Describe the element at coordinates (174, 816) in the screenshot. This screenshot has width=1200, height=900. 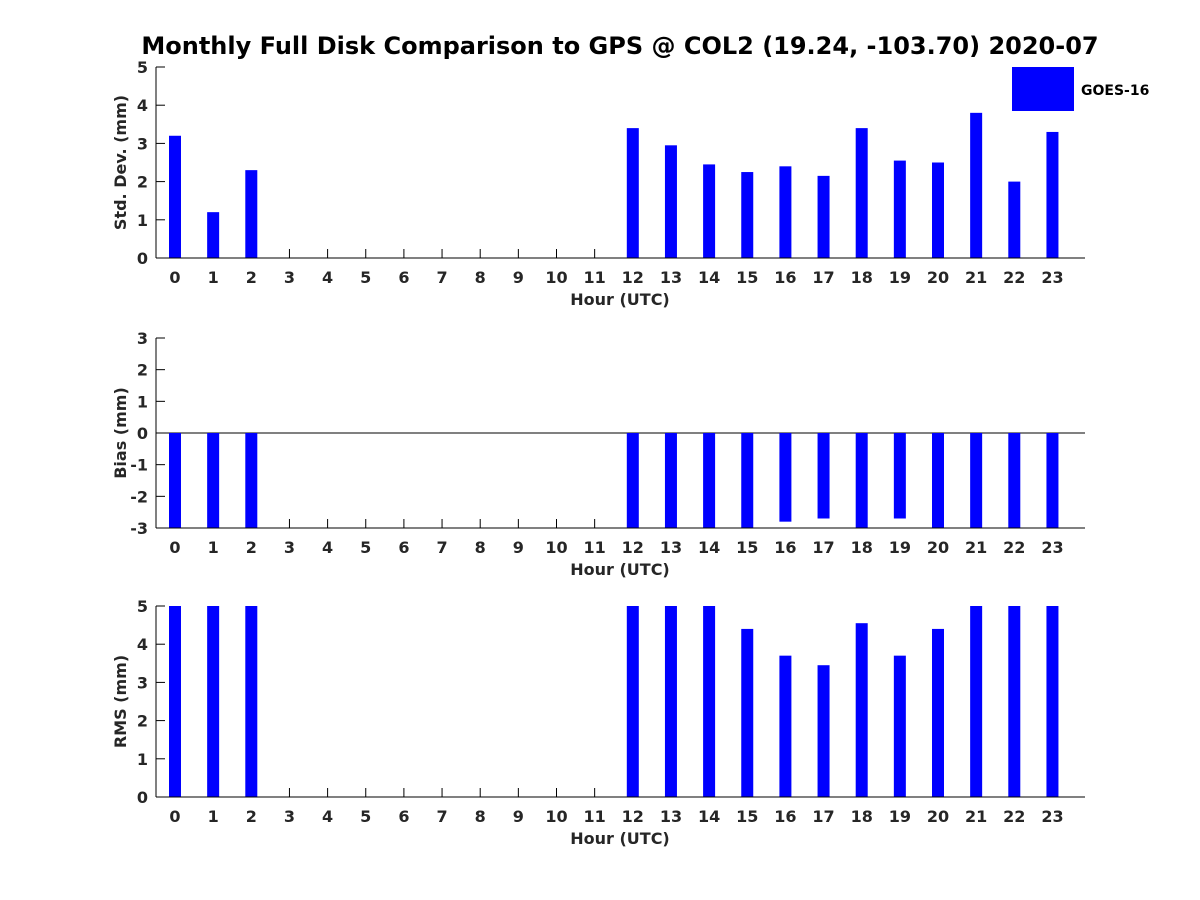
I see `rms-x-tick-label: 0` at that location.